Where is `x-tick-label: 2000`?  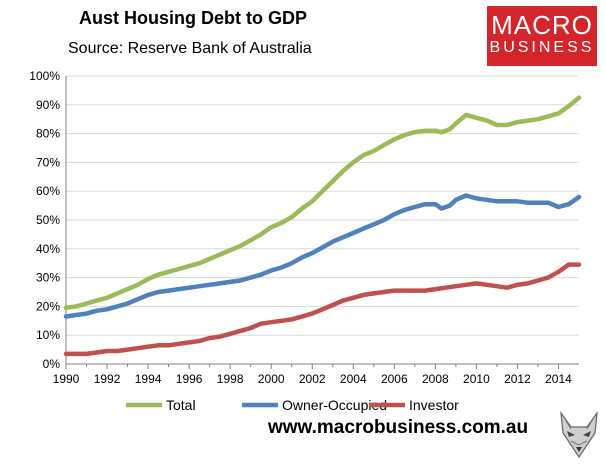 x-tick-label: 2000 is located at coordinates (271, 379).